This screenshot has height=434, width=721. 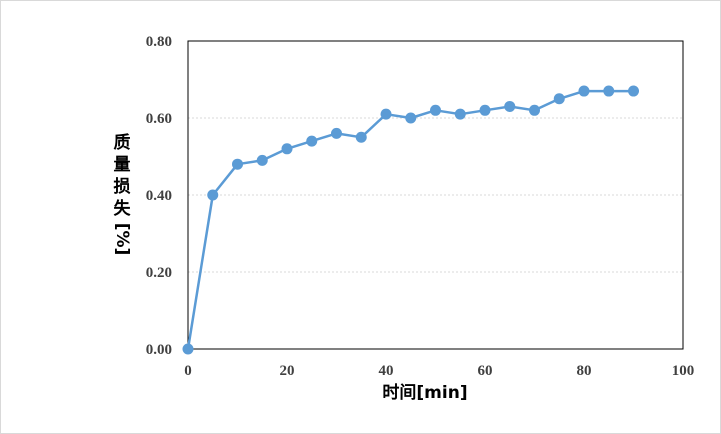 What do you see at coordinates (485, 371) in the screenshot?
I see `x-tick-label: 60` at bounding box center [485, 371].